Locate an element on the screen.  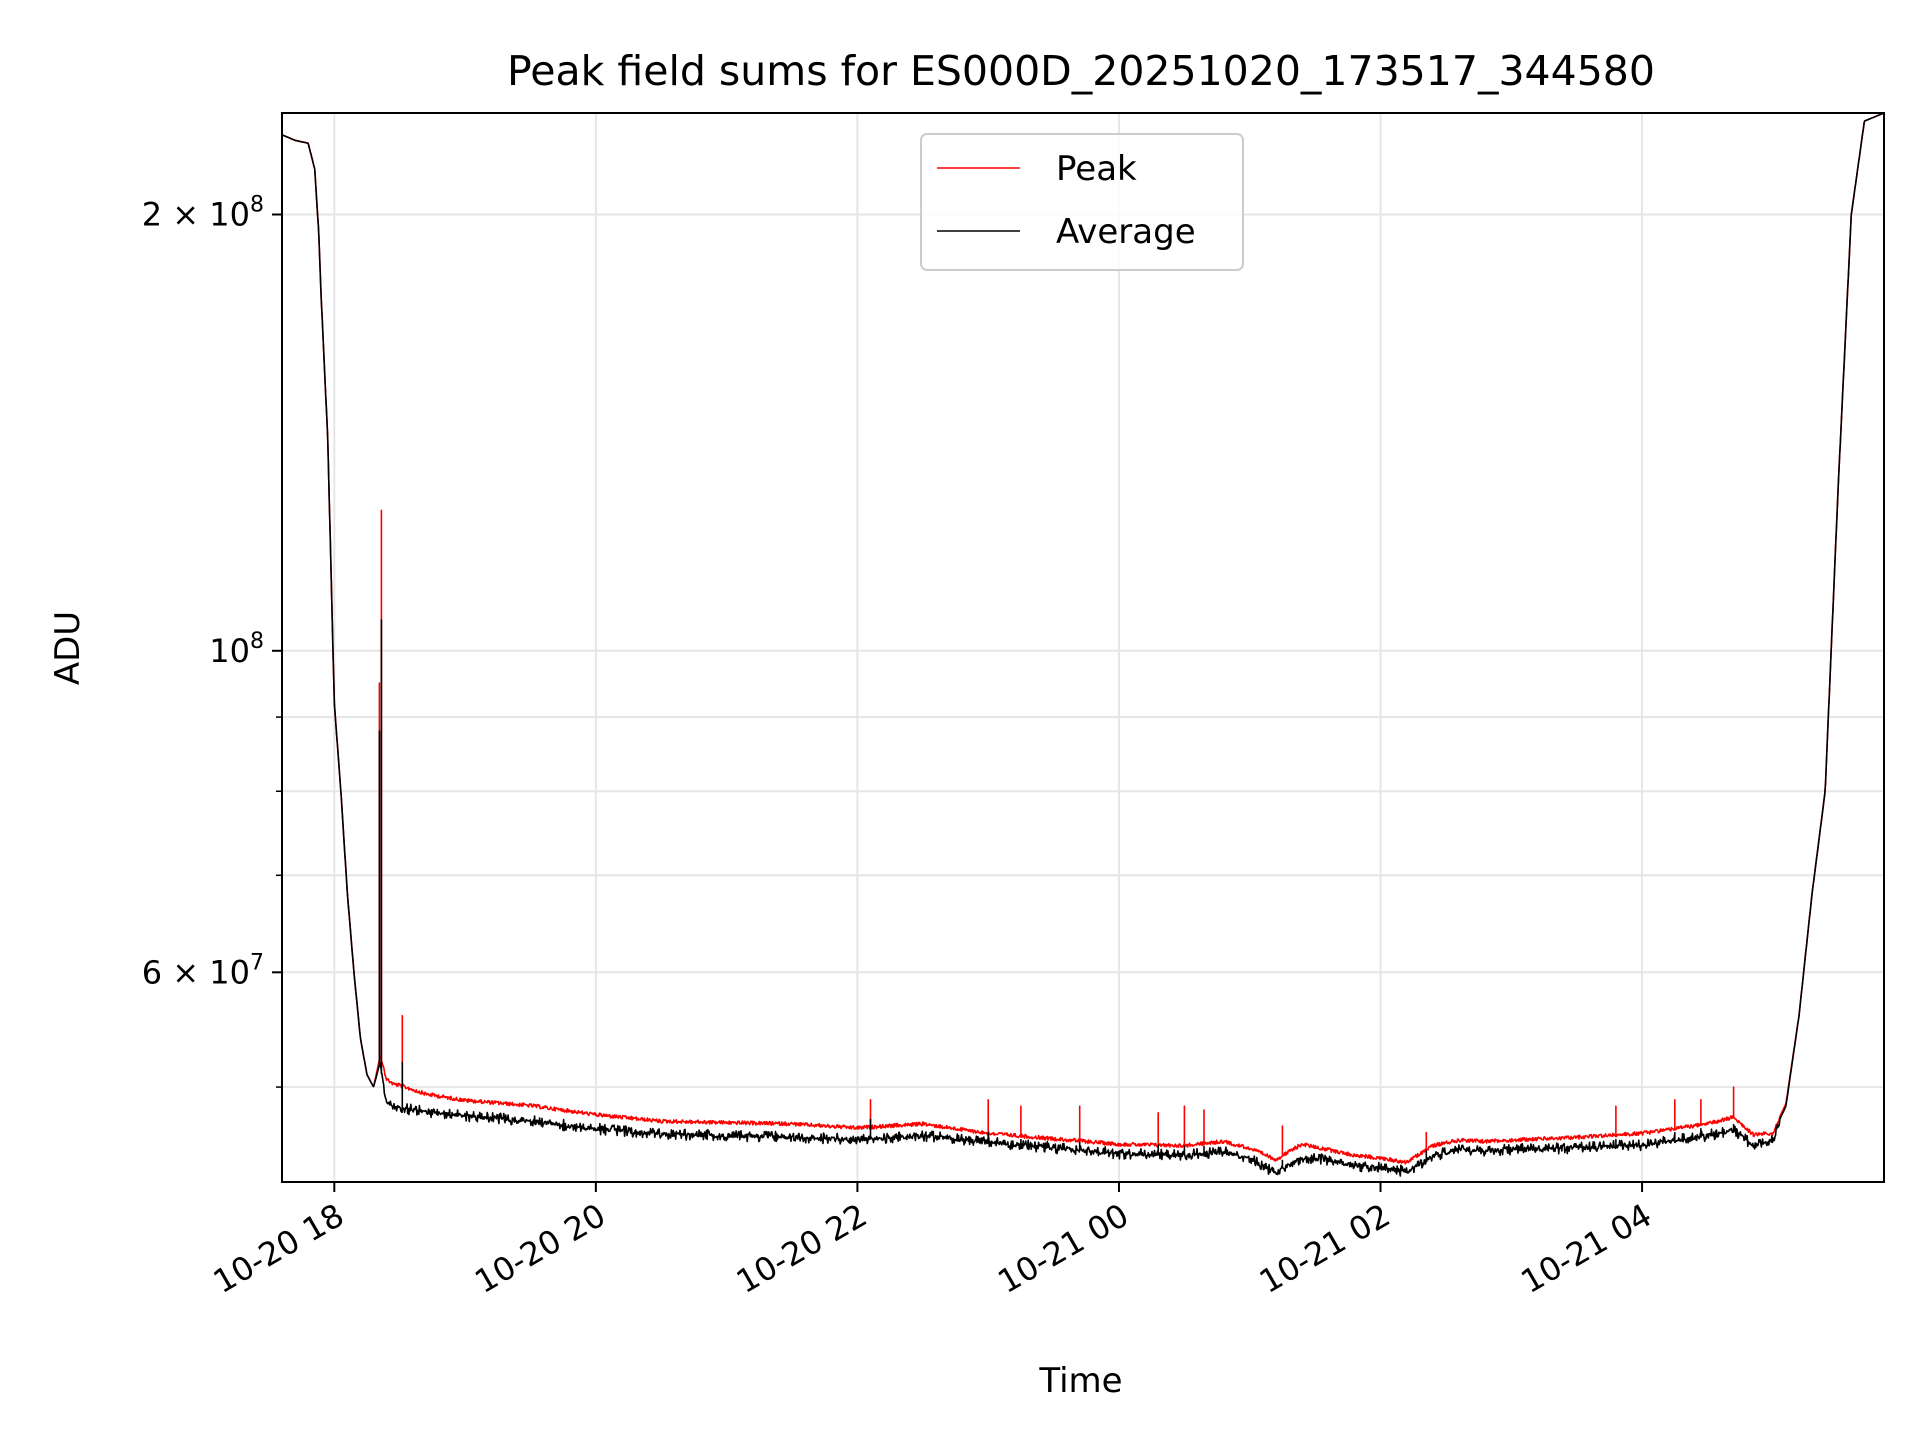
y-tick-label: 2 × 108 is located at coordinates (203, 213).